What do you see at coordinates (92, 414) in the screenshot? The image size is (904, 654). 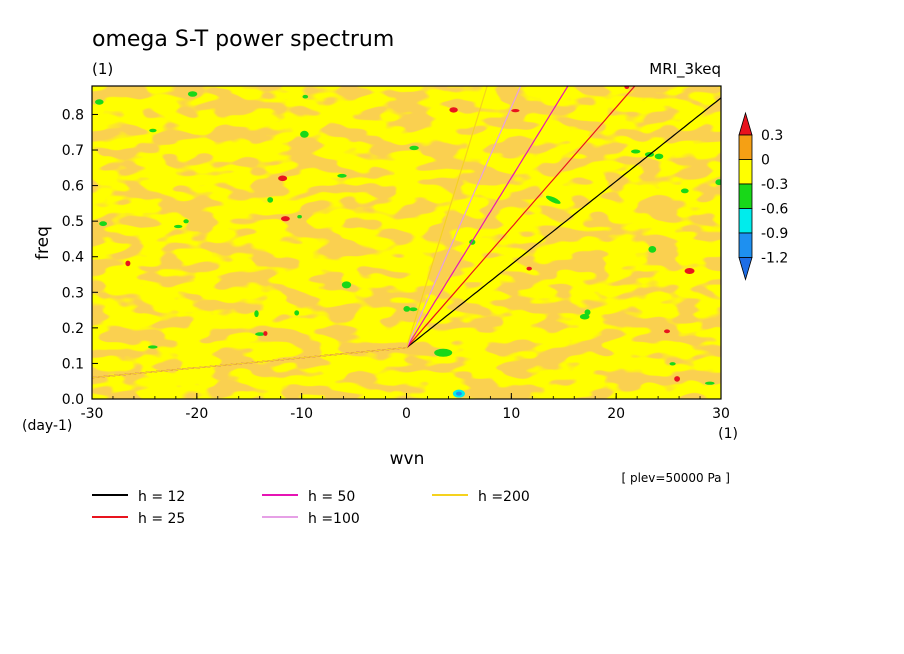 I see `x-tick-label: -30` at bounding box center [92, 414].